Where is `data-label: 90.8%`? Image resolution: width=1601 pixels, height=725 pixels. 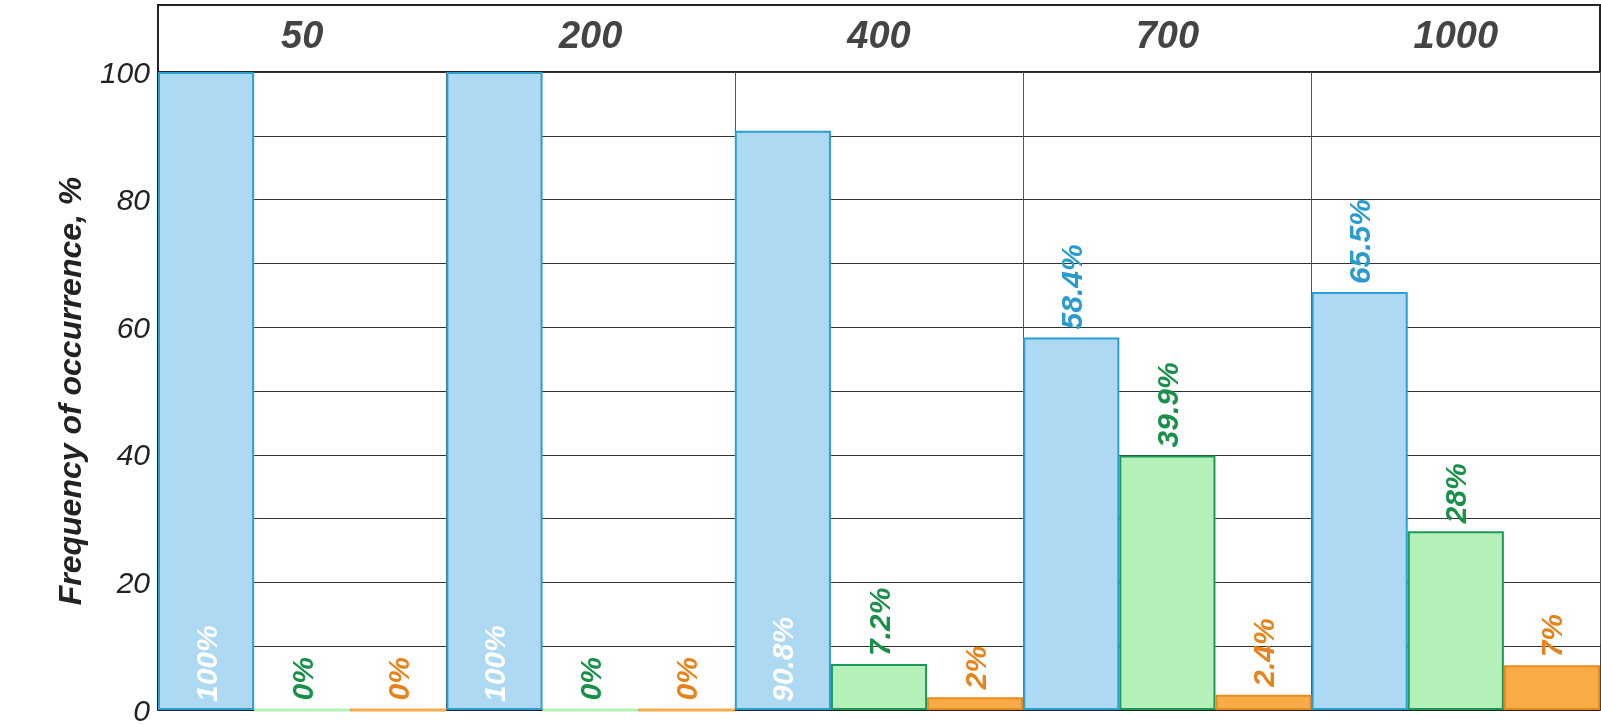 data-label: 90.8% is located at coordinates (783, 659).